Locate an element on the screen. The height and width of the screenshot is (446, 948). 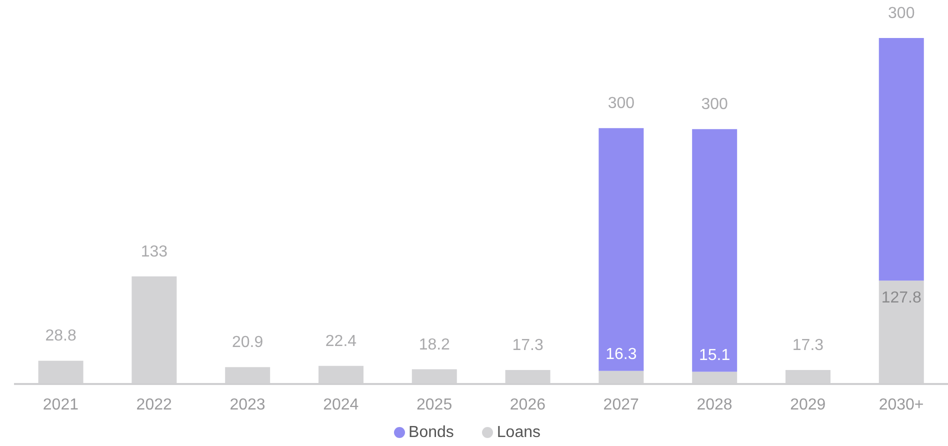
x-tick-label: 2026 is located at coordinates (528, 405).